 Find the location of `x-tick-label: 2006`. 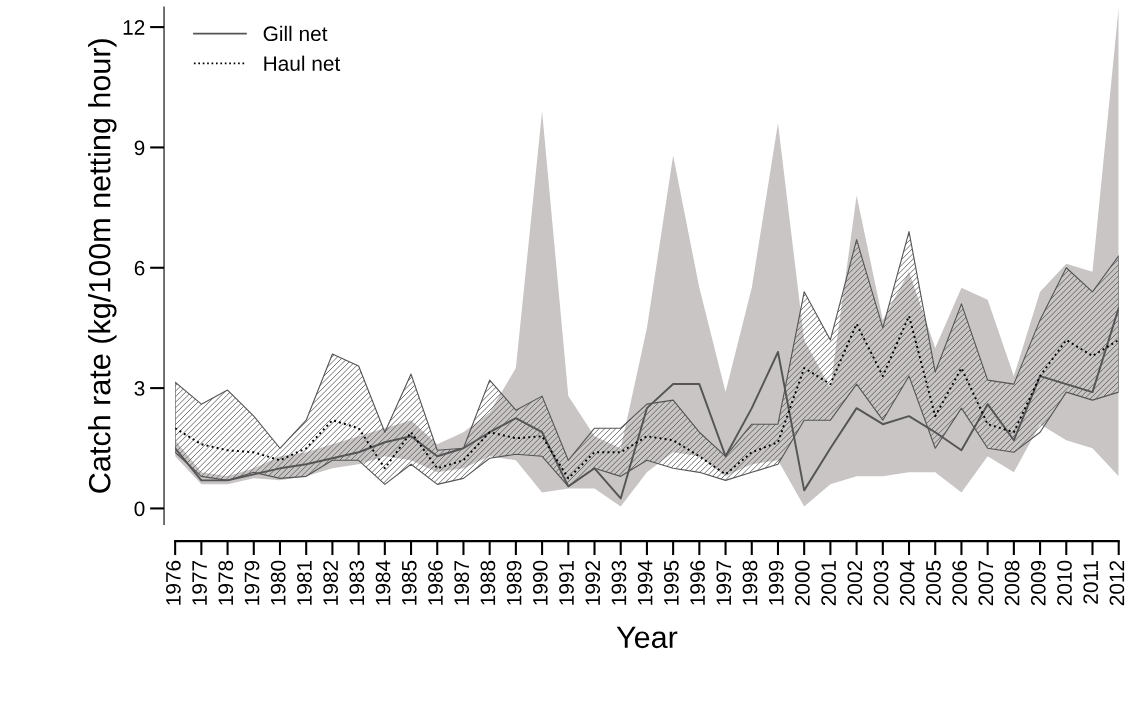

x-tick-label: 2006 is located at coordinates (960, 583).